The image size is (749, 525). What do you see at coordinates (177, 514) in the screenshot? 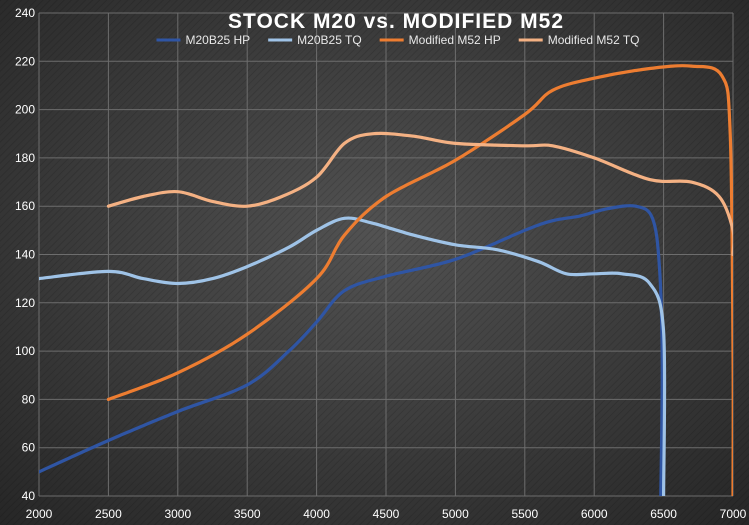
I see `x-tick-label: 3000` at bounding box center [177, 514].